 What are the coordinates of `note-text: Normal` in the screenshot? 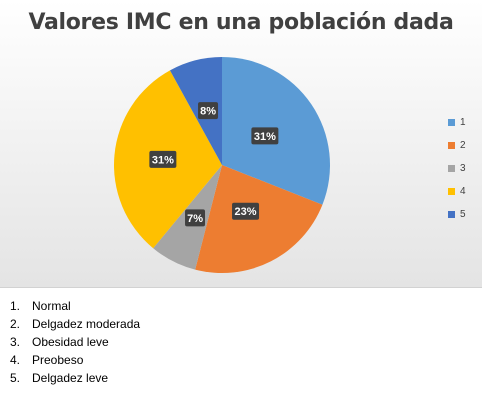 It's located at (51, 306).